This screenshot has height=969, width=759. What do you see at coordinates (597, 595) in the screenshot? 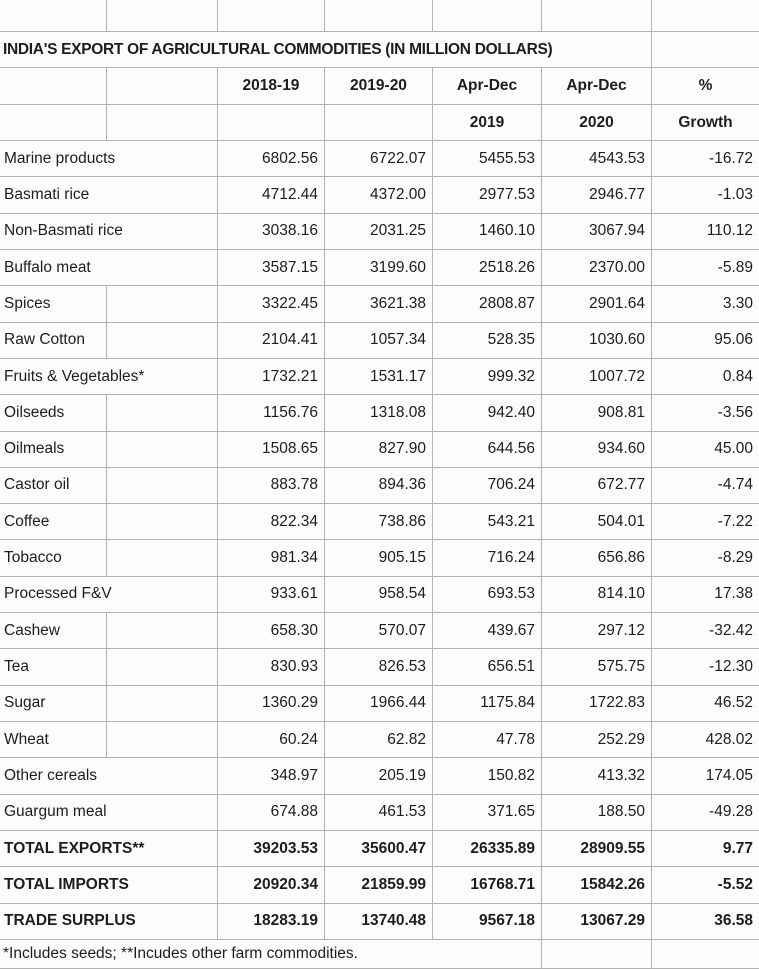
I see `value-cell: 814.10` at bounding box center [597, 595].